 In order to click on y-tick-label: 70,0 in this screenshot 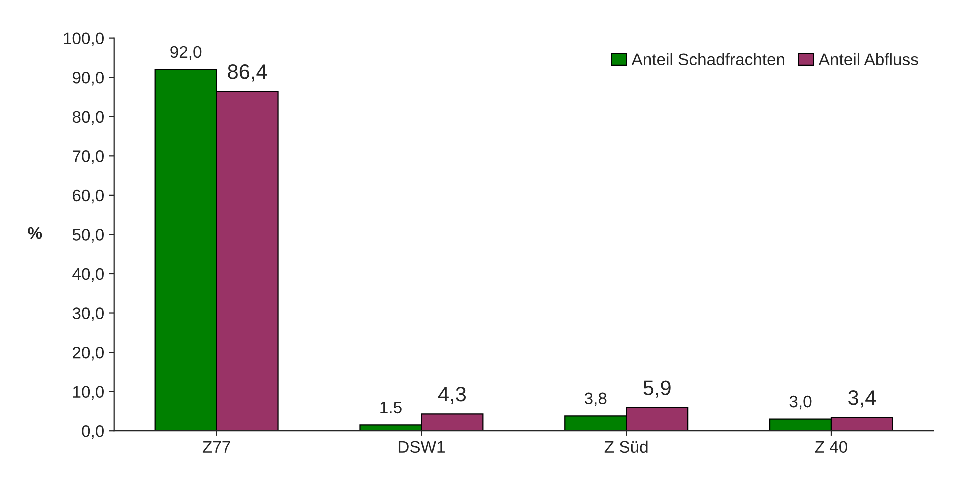, I will do `click(88, 157)`.